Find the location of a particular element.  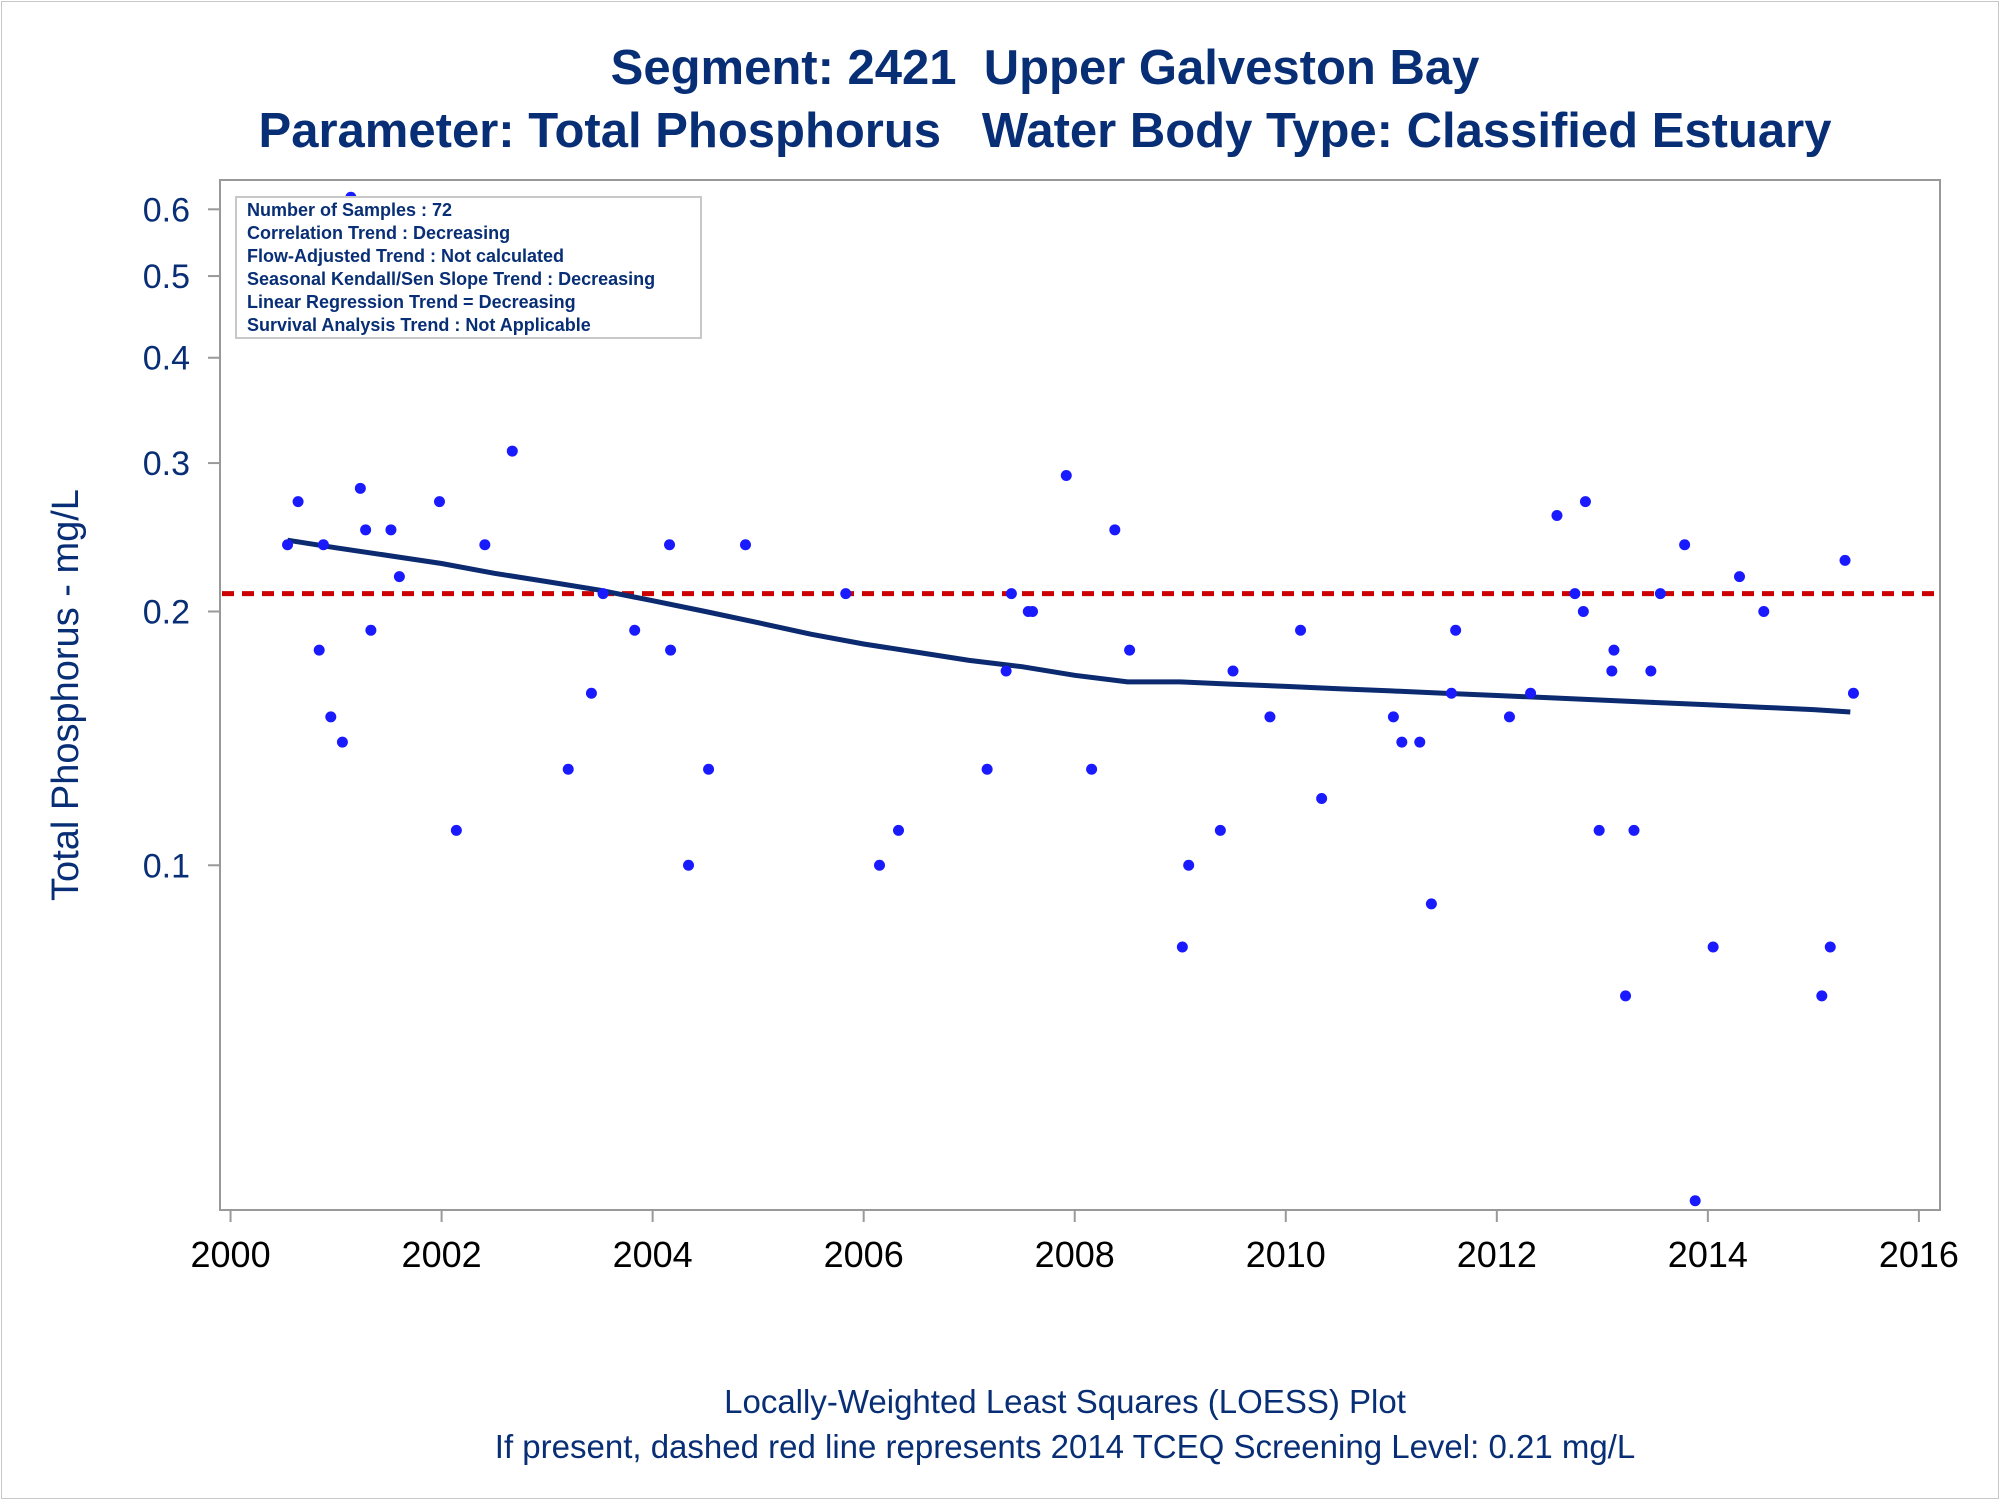

x-tick-label: 2000 is located at coordinates (231, 1254).